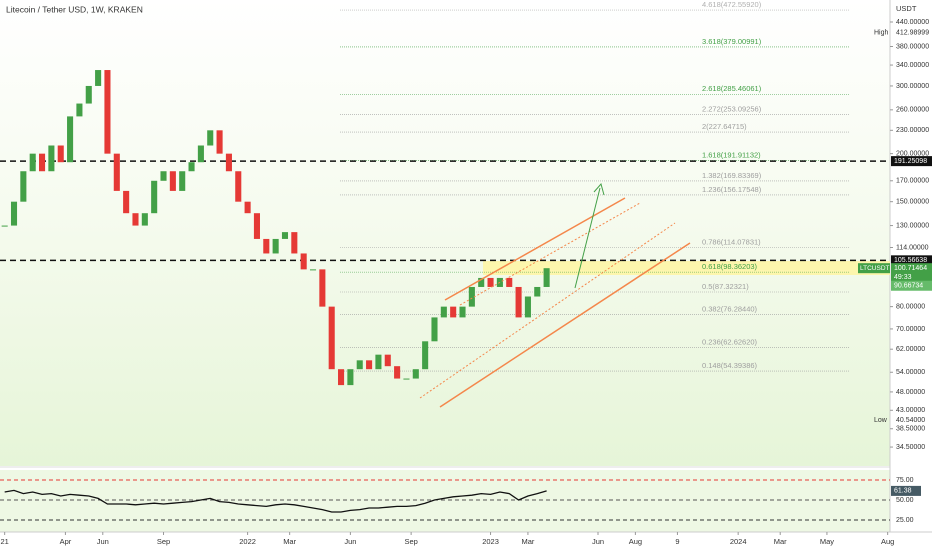  I want to click on y-tick-label: 80.00000, so click(910, 306).